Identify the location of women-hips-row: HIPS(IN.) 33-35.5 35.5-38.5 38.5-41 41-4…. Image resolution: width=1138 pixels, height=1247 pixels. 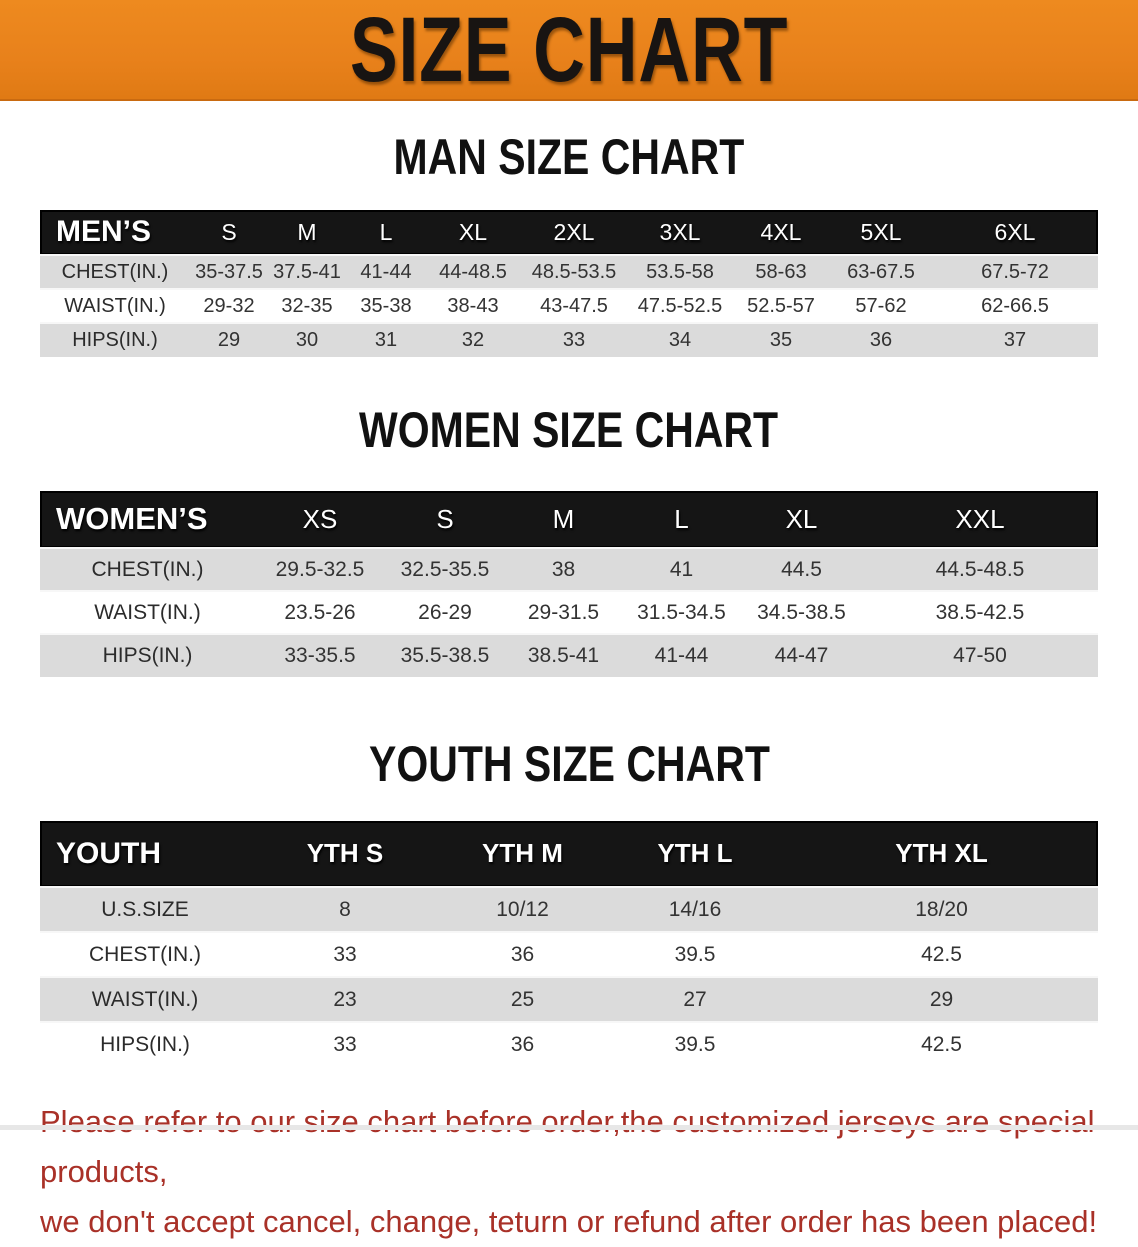
(569, 655).